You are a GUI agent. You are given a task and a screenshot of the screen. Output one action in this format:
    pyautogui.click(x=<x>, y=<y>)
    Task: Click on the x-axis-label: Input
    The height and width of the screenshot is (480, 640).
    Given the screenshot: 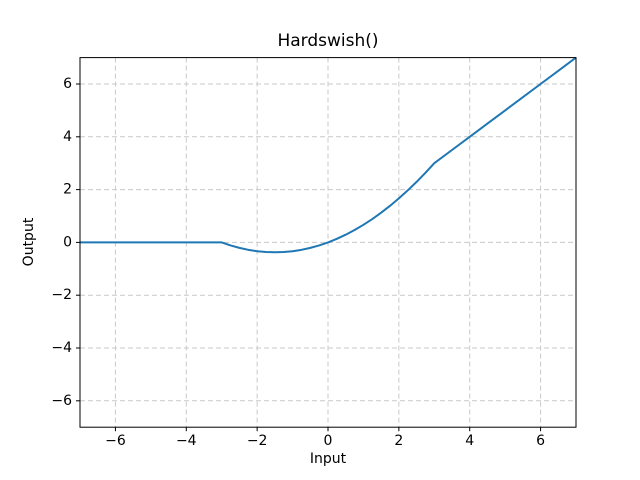 What is the action you would take?
    pyautogui.click(x=328, y=459)
    